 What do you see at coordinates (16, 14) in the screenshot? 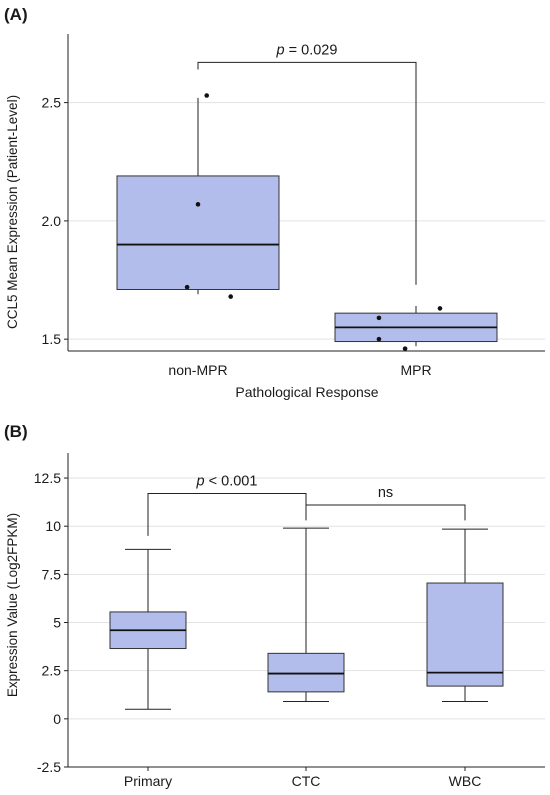
I see `panel-a-label: (A)` at bounding box center [16, 14].